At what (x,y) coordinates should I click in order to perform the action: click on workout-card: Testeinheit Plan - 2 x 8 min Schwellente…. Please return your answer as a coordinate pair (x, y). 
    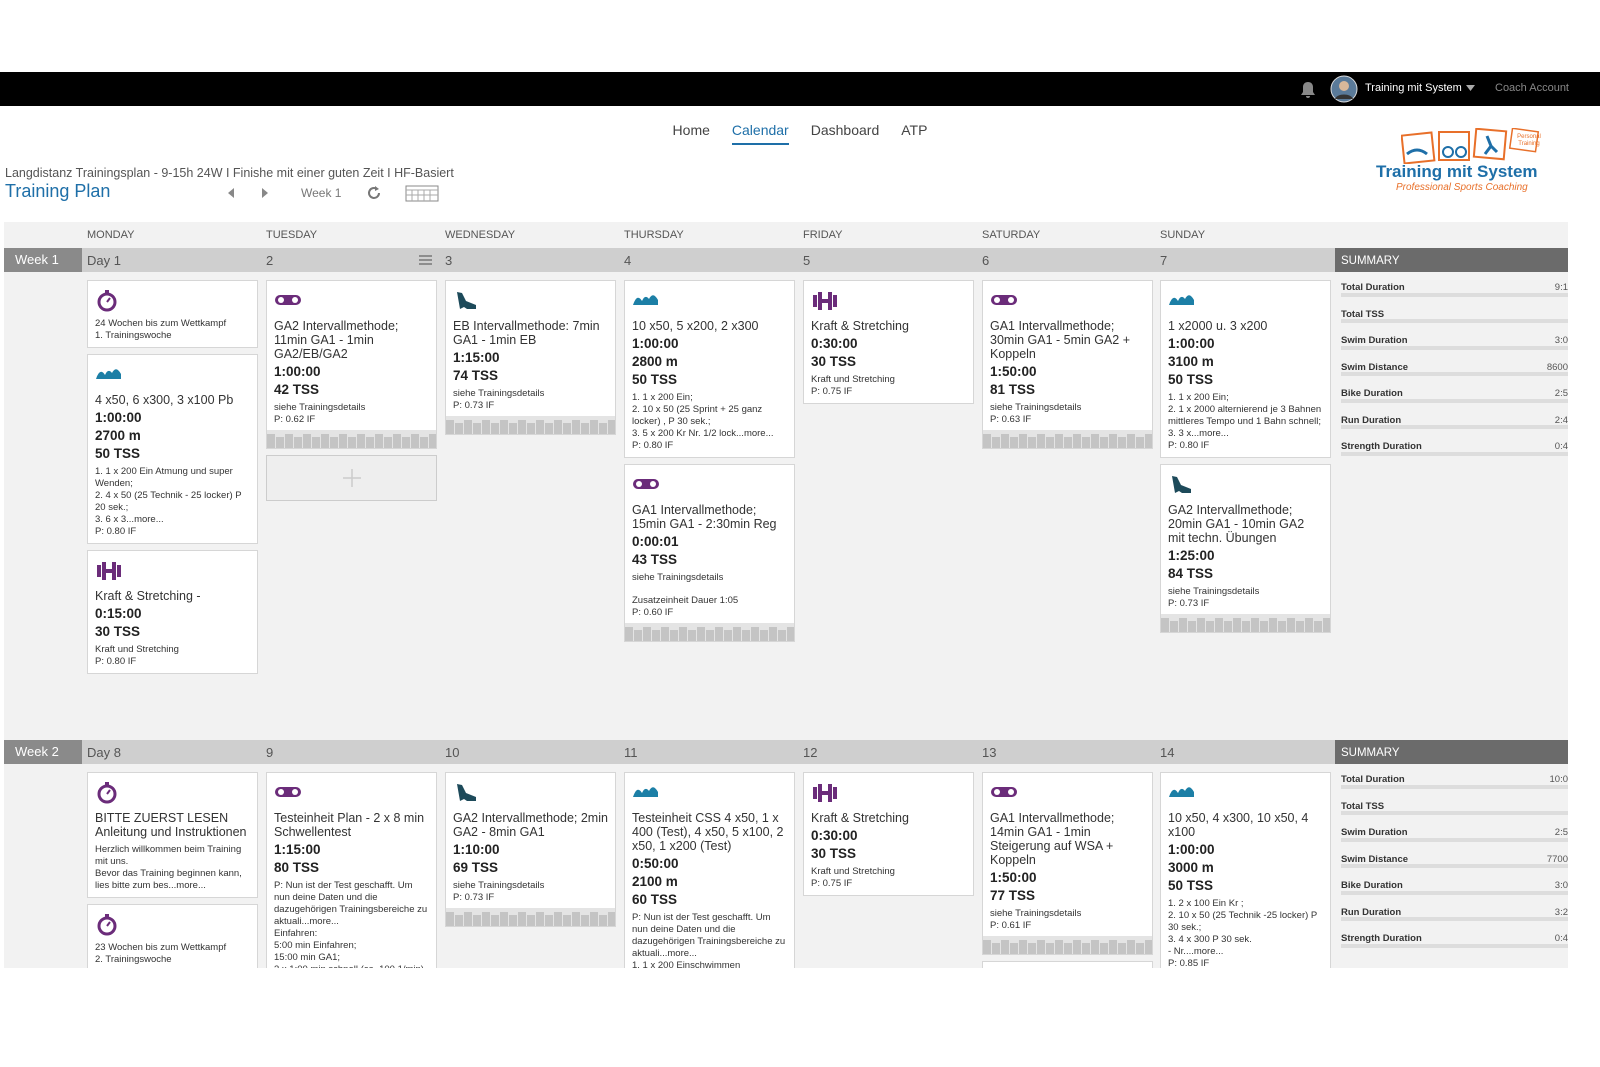
    Looking at the image, I should click on (351, 870).